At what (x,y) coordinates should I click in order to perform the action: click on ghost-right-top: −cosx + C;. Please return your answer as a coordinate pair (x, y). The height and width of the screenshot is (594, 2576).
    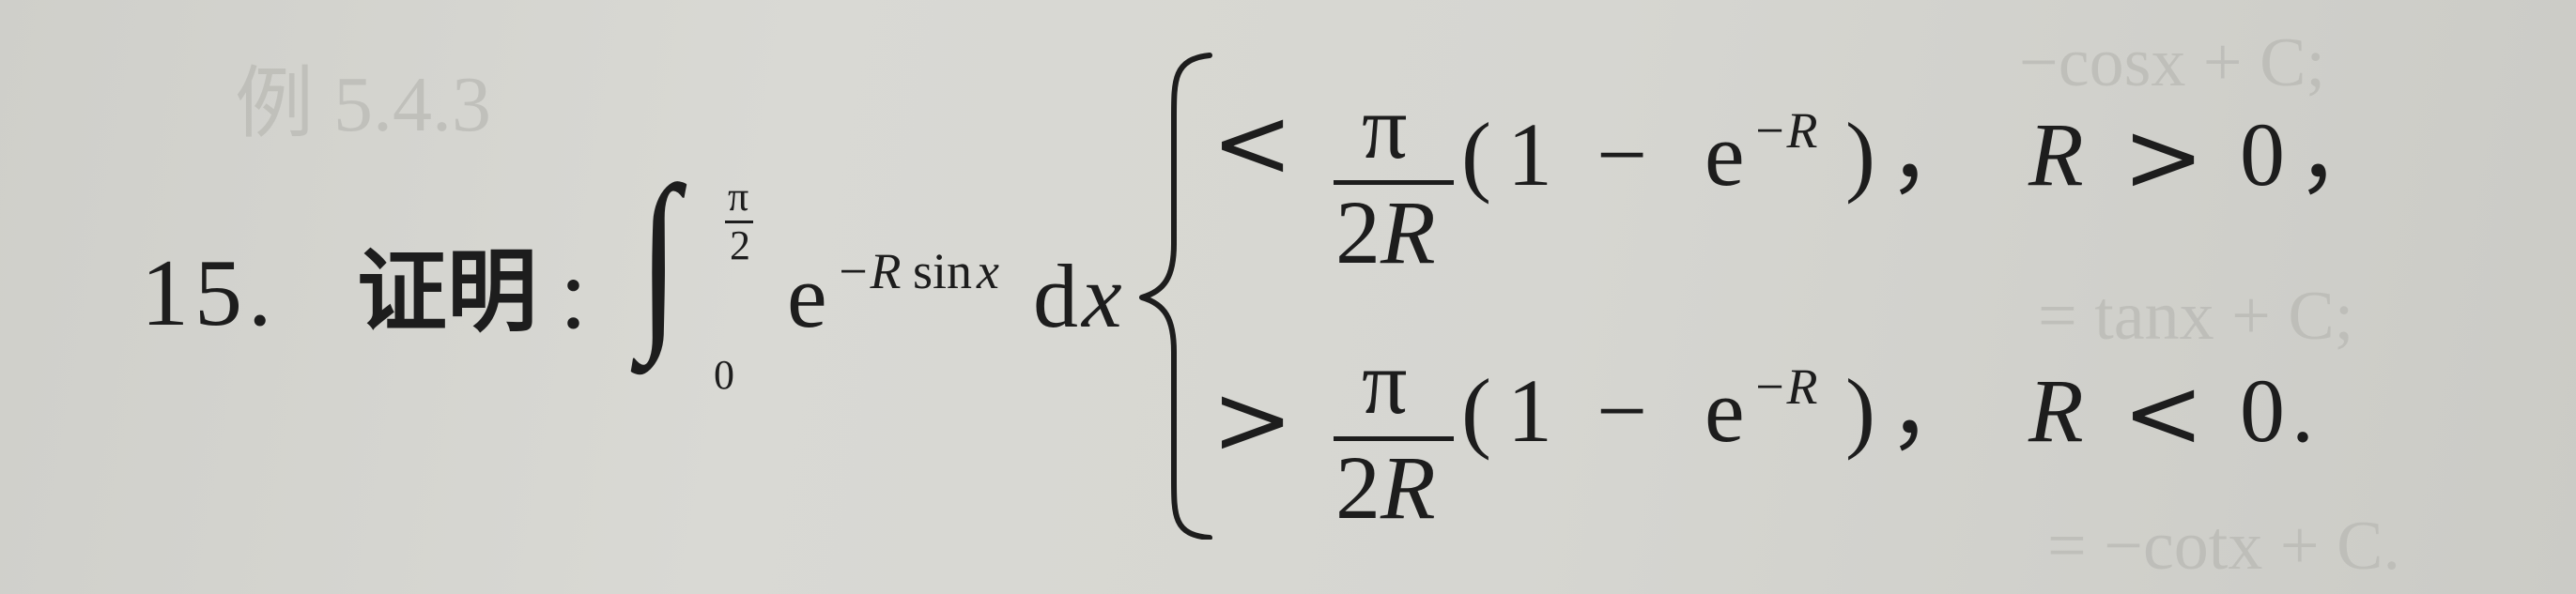
    Looking at the image, I should click on (2172, 63).